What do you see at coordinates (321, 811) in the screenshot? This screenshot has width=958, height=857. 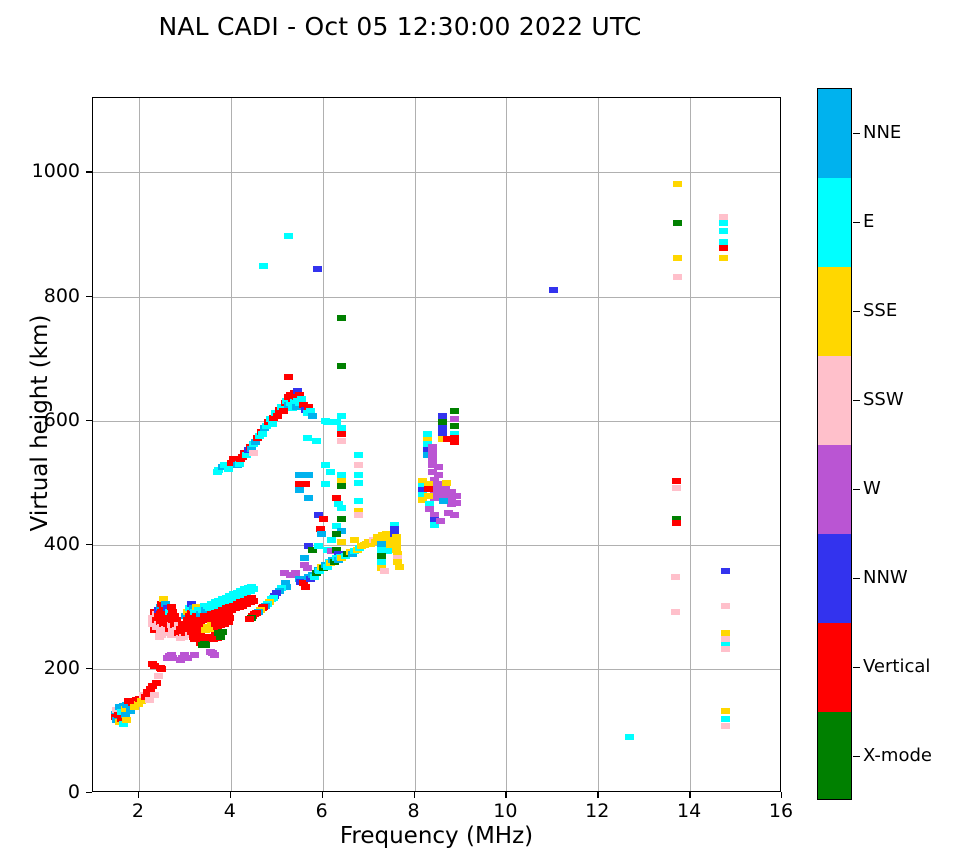 I see `x-tick-label: 6` at bounding box center [321, 811].